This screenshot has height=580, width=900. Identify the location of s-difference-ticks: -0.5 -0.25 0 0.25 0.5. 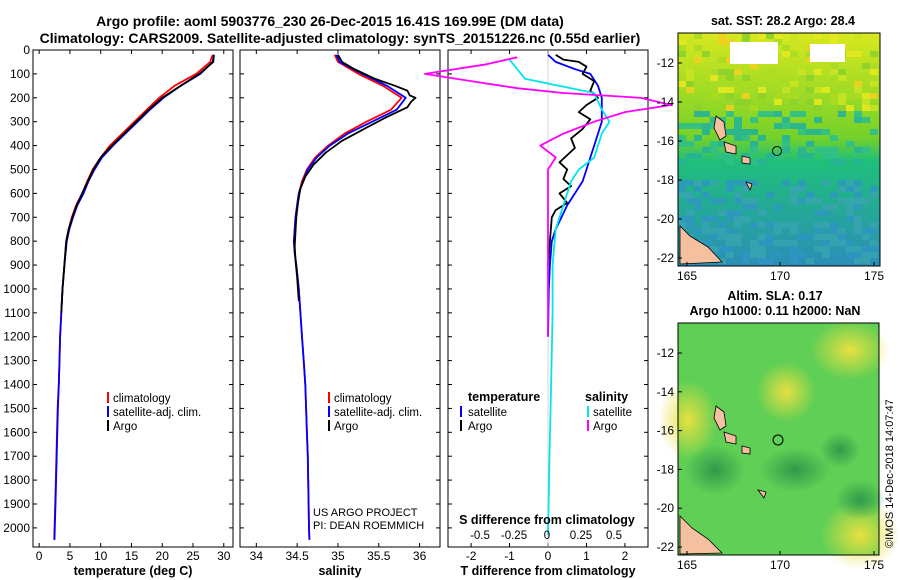
(546, 536).